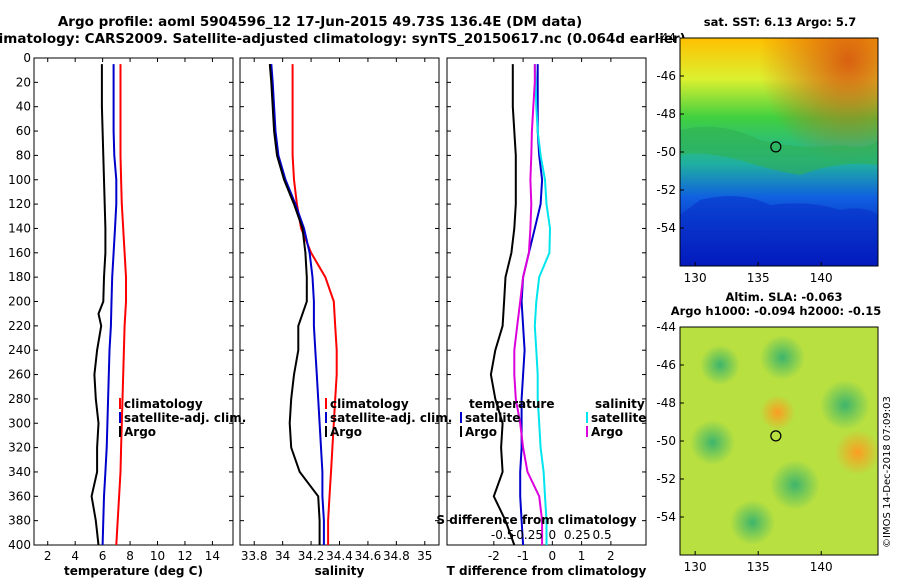 The height and width of the screenshot is (580, 900). Describe the element at coordinates (779, 231) in the screenshot. I see `sst-cold-region` at that location.